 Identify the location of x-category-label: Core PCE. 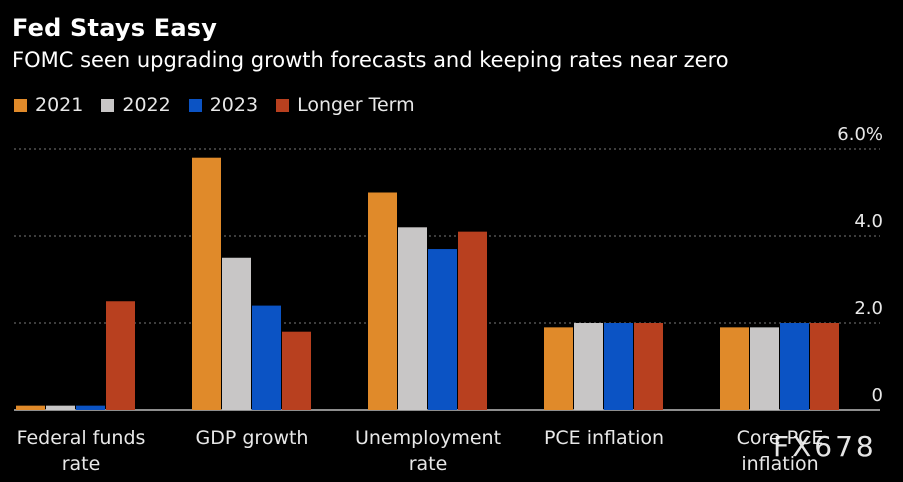
(780, 438).